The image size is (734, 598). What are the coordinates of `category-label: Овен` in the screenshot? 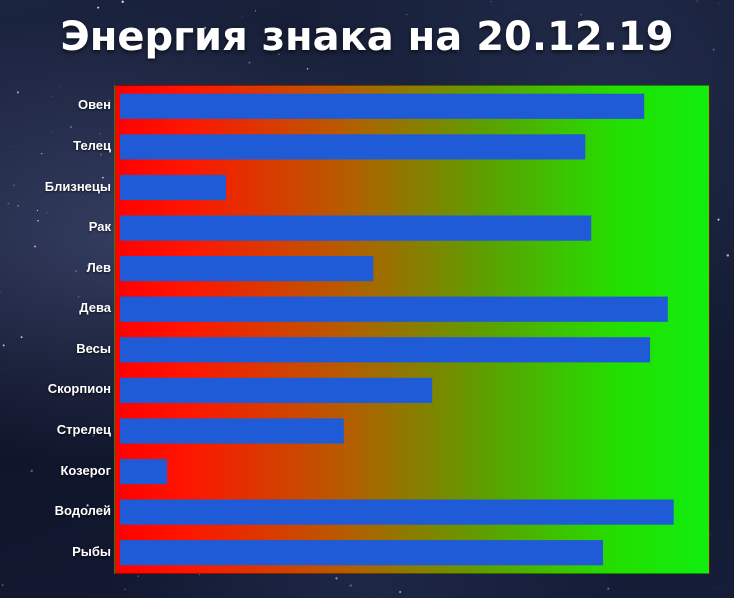 It's located at (94, 105).